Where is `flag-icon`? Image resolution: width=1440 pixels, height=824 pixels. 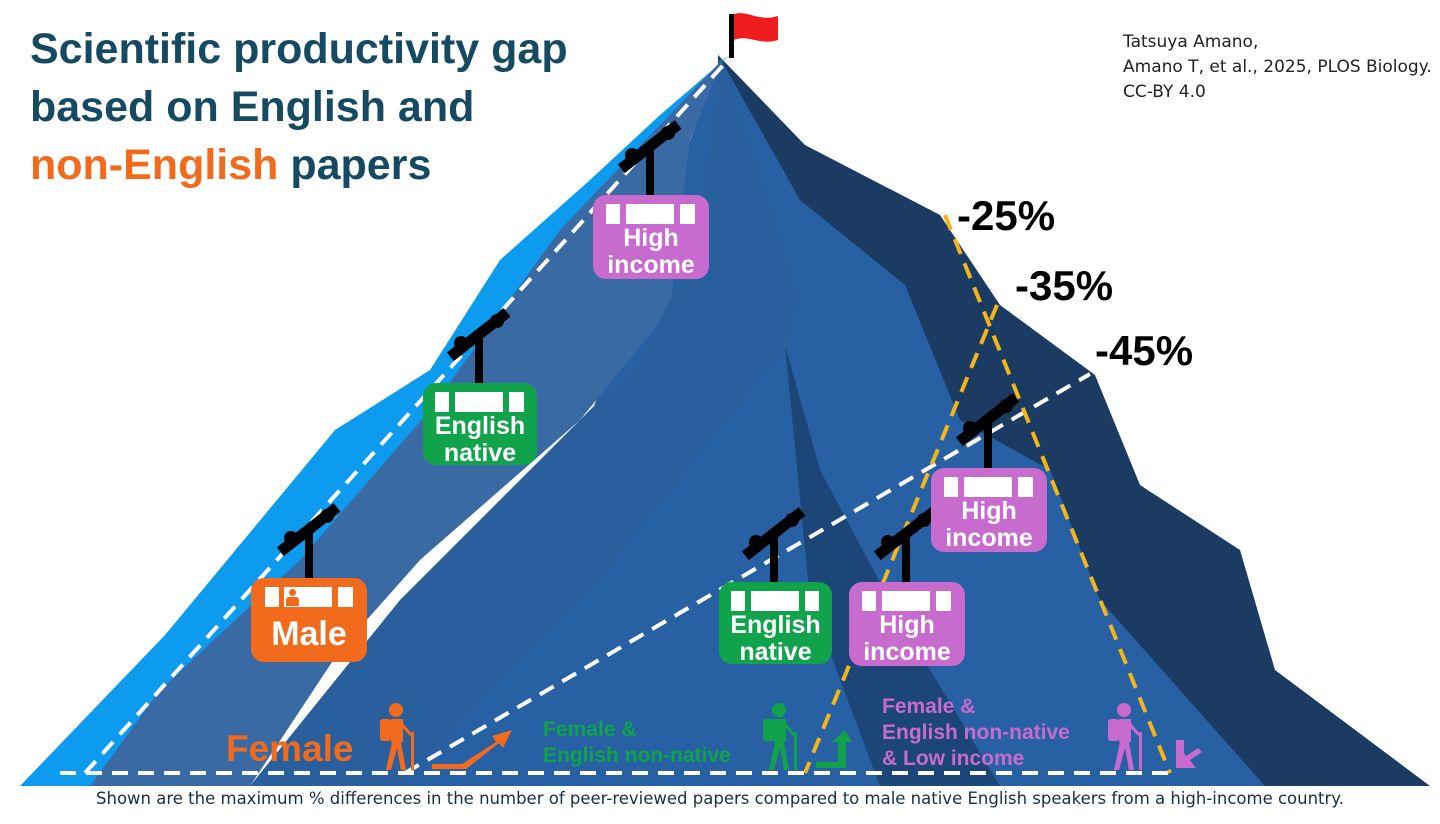
flag-icon is located at coordinates (753, 35).